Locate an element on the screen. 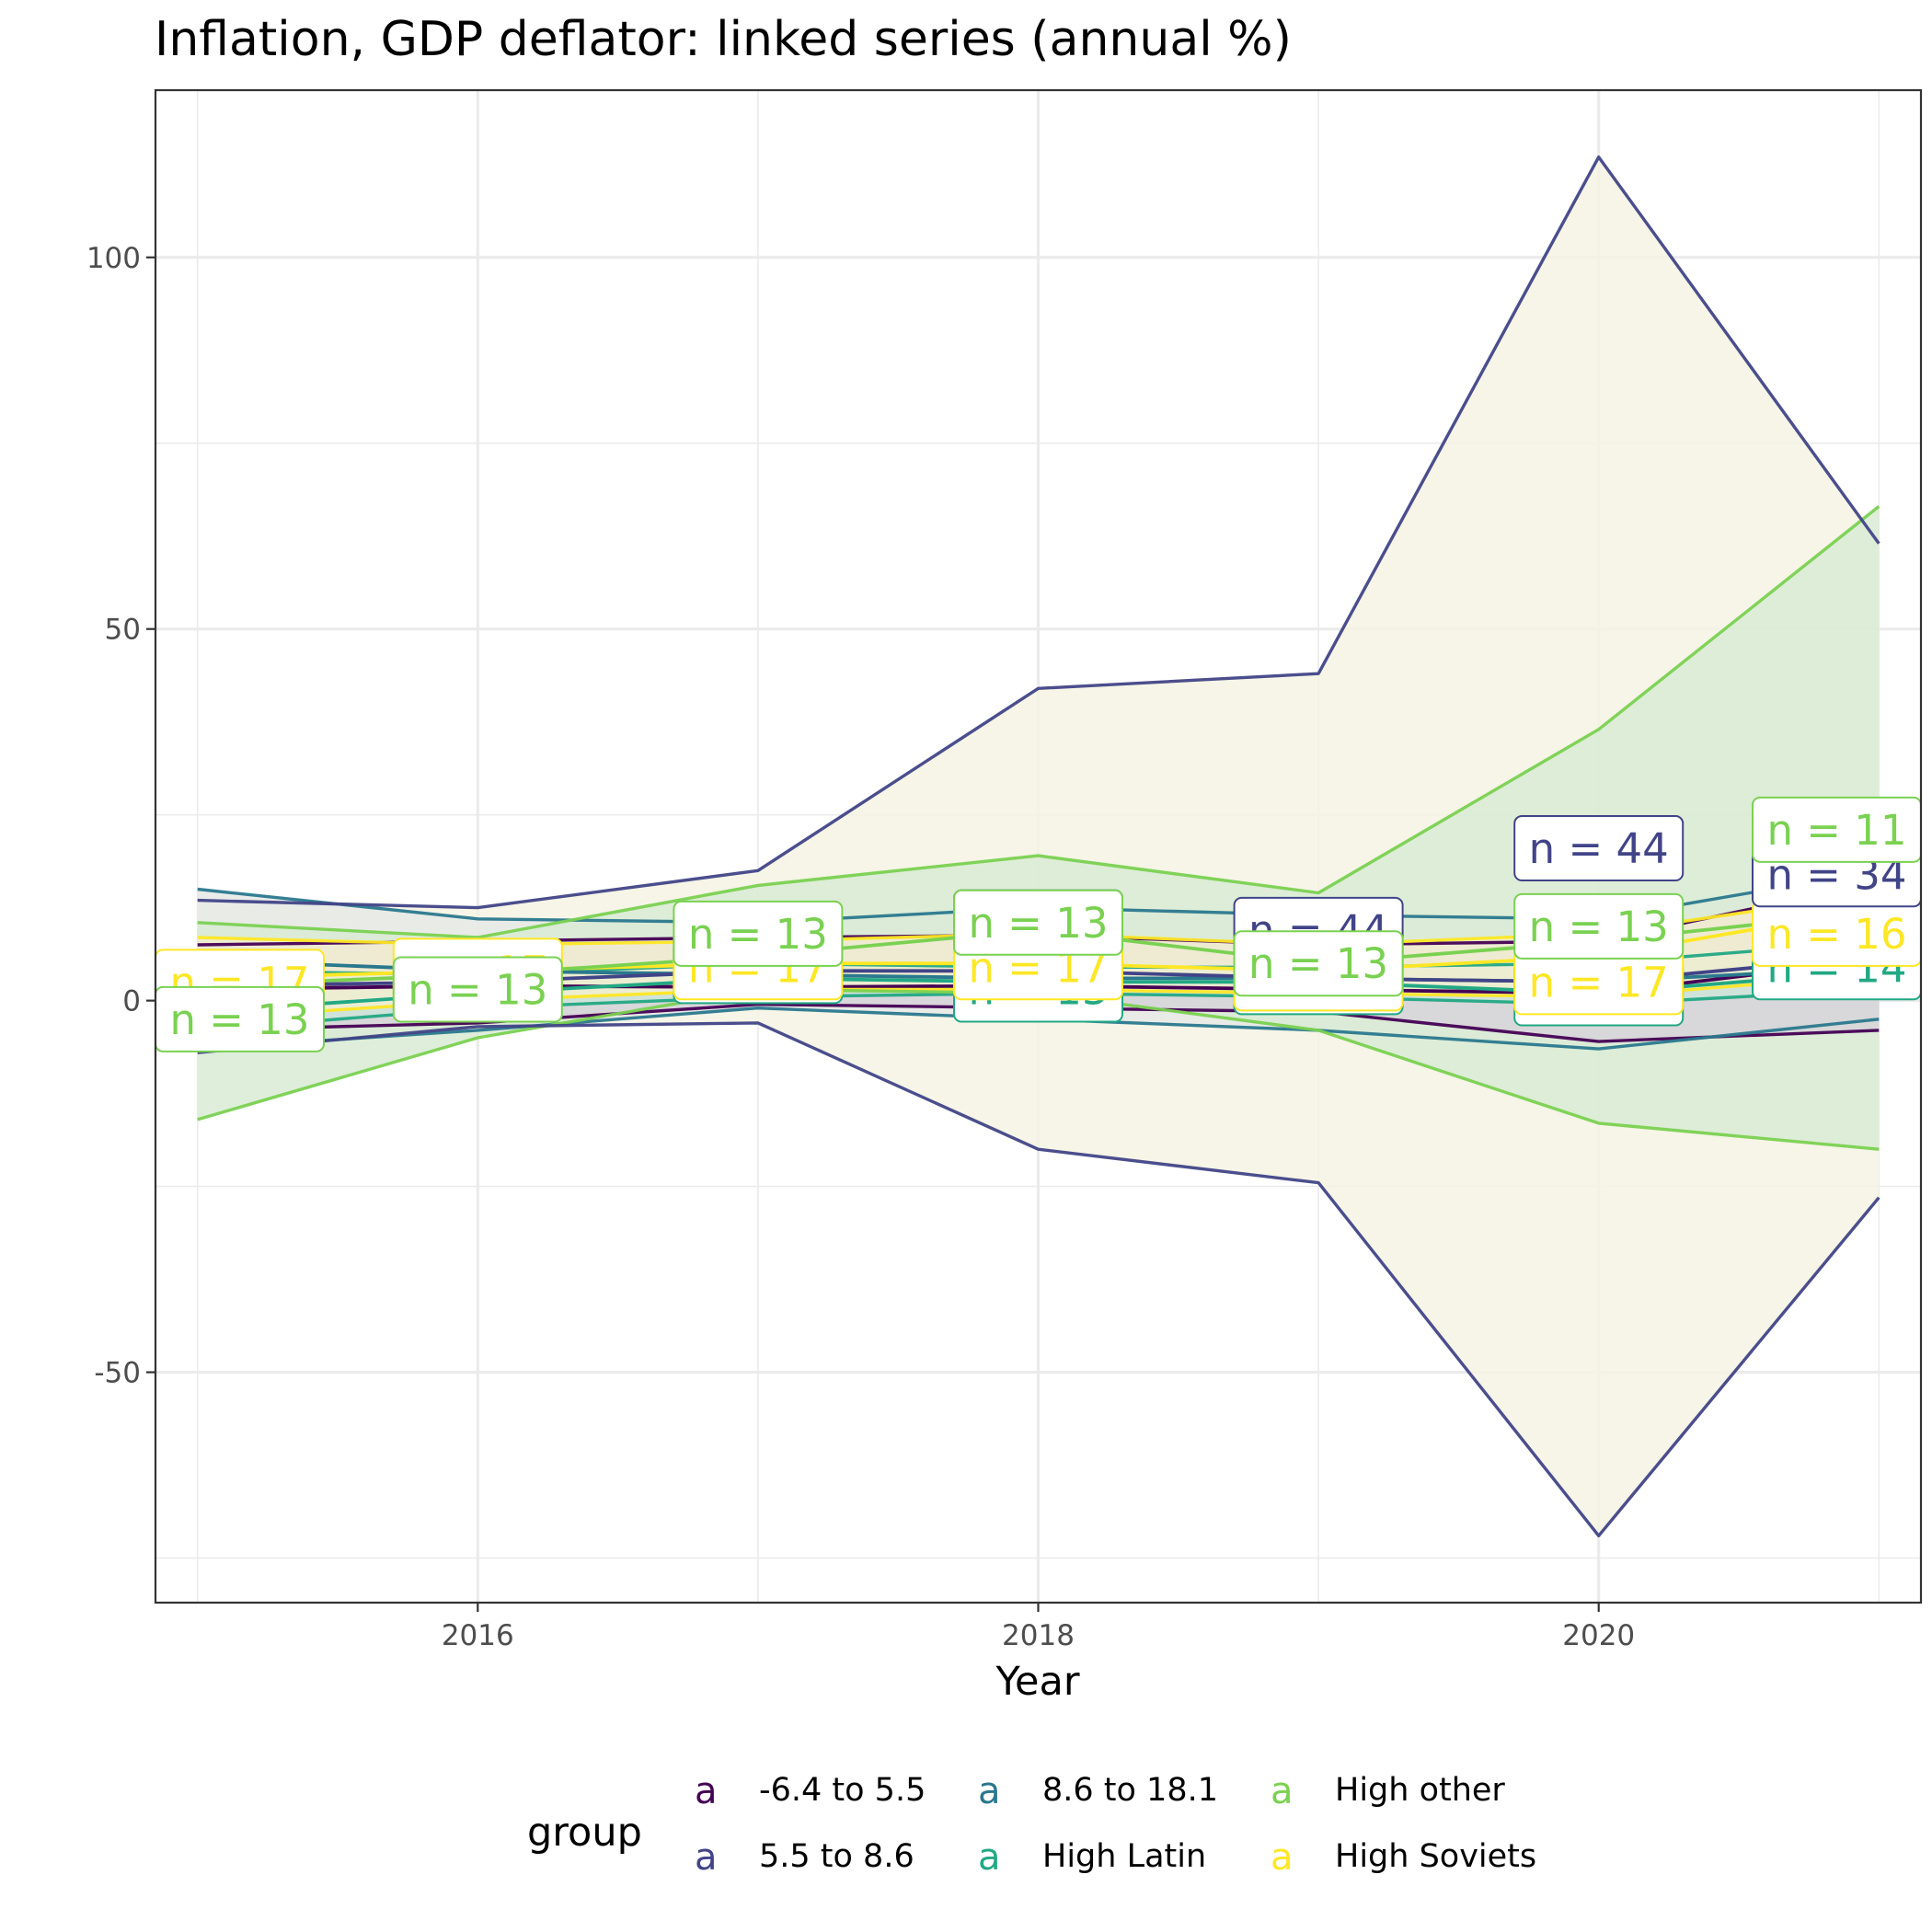  count-label-text: n = 44 is located at coordinates (1599, 848).